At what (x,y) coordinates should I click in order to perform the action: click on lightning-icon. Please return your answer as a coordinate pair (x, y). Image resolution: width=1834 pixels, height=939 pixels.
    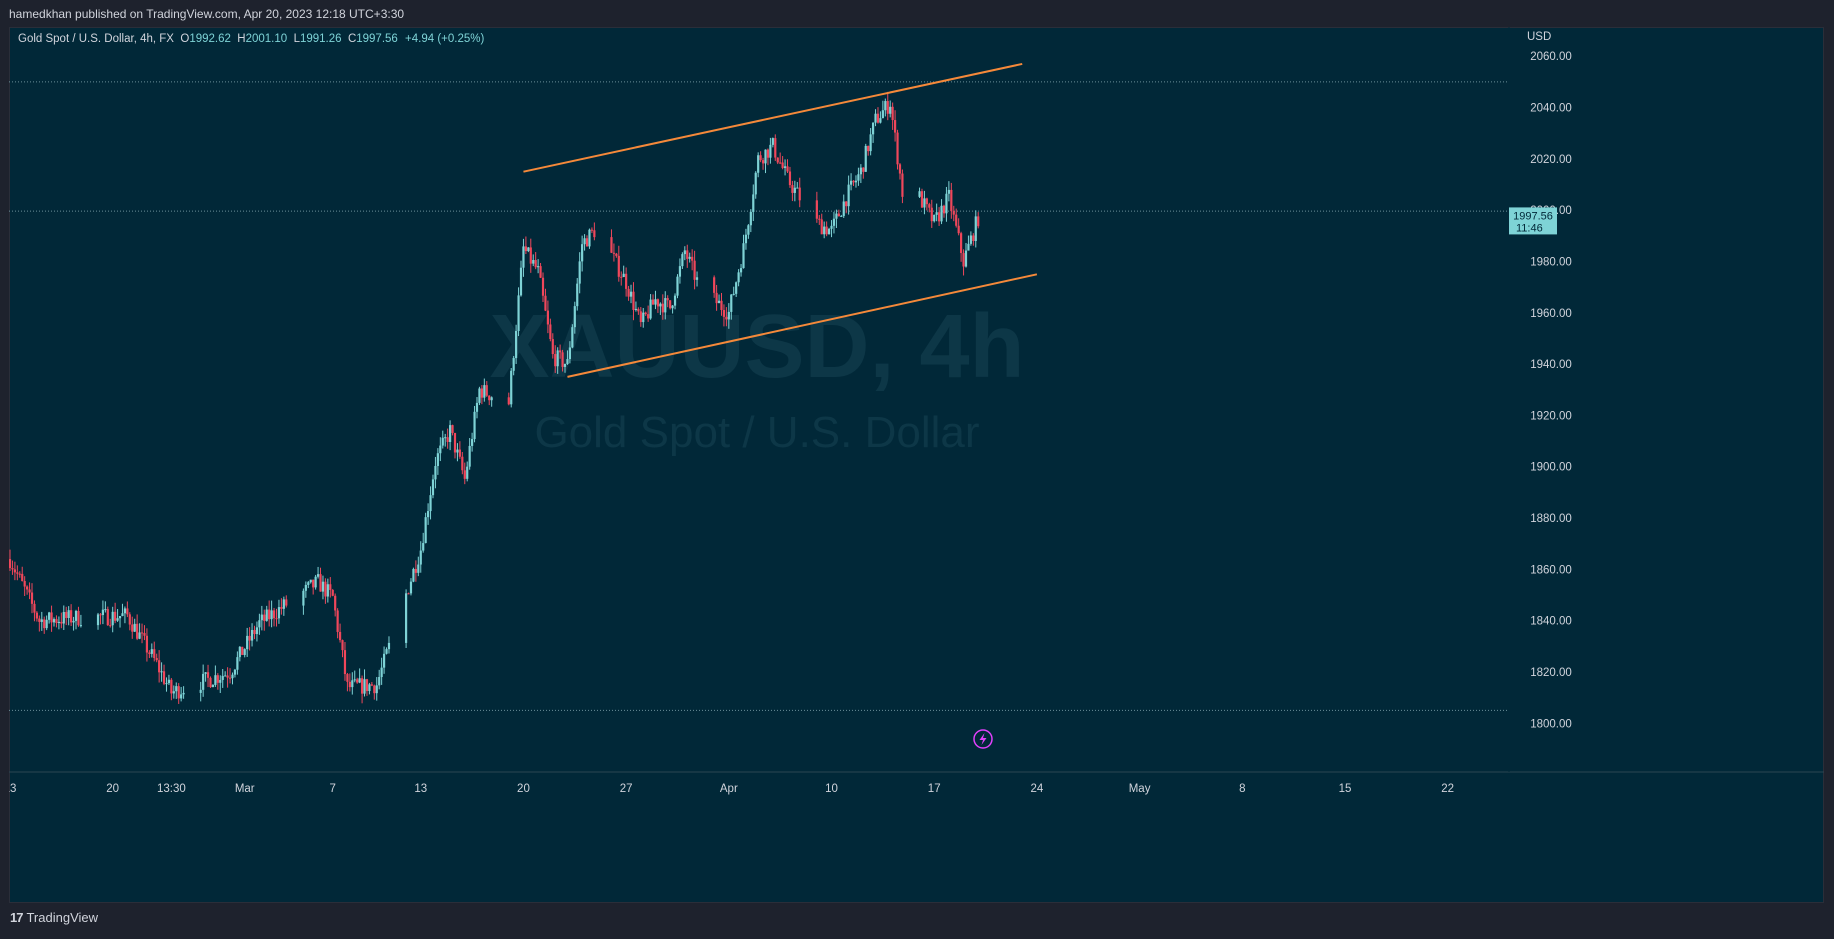
    Looking at the image, I should click on (983, 739).